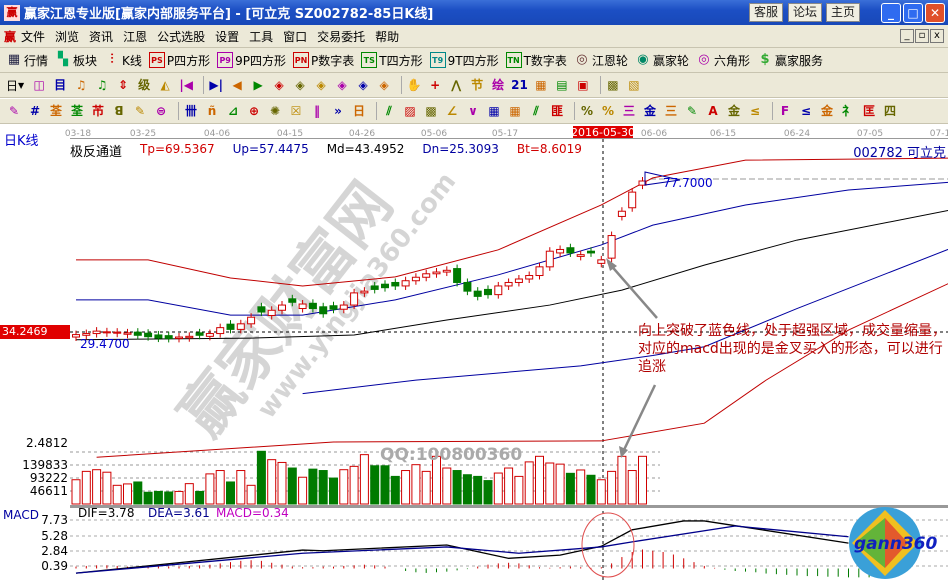 Image resolution: width=948 pixels, height=580 pixels. Describe the element at coordinates (891, 13) in the screenshot. I see `minimize-icon: _` at that location.